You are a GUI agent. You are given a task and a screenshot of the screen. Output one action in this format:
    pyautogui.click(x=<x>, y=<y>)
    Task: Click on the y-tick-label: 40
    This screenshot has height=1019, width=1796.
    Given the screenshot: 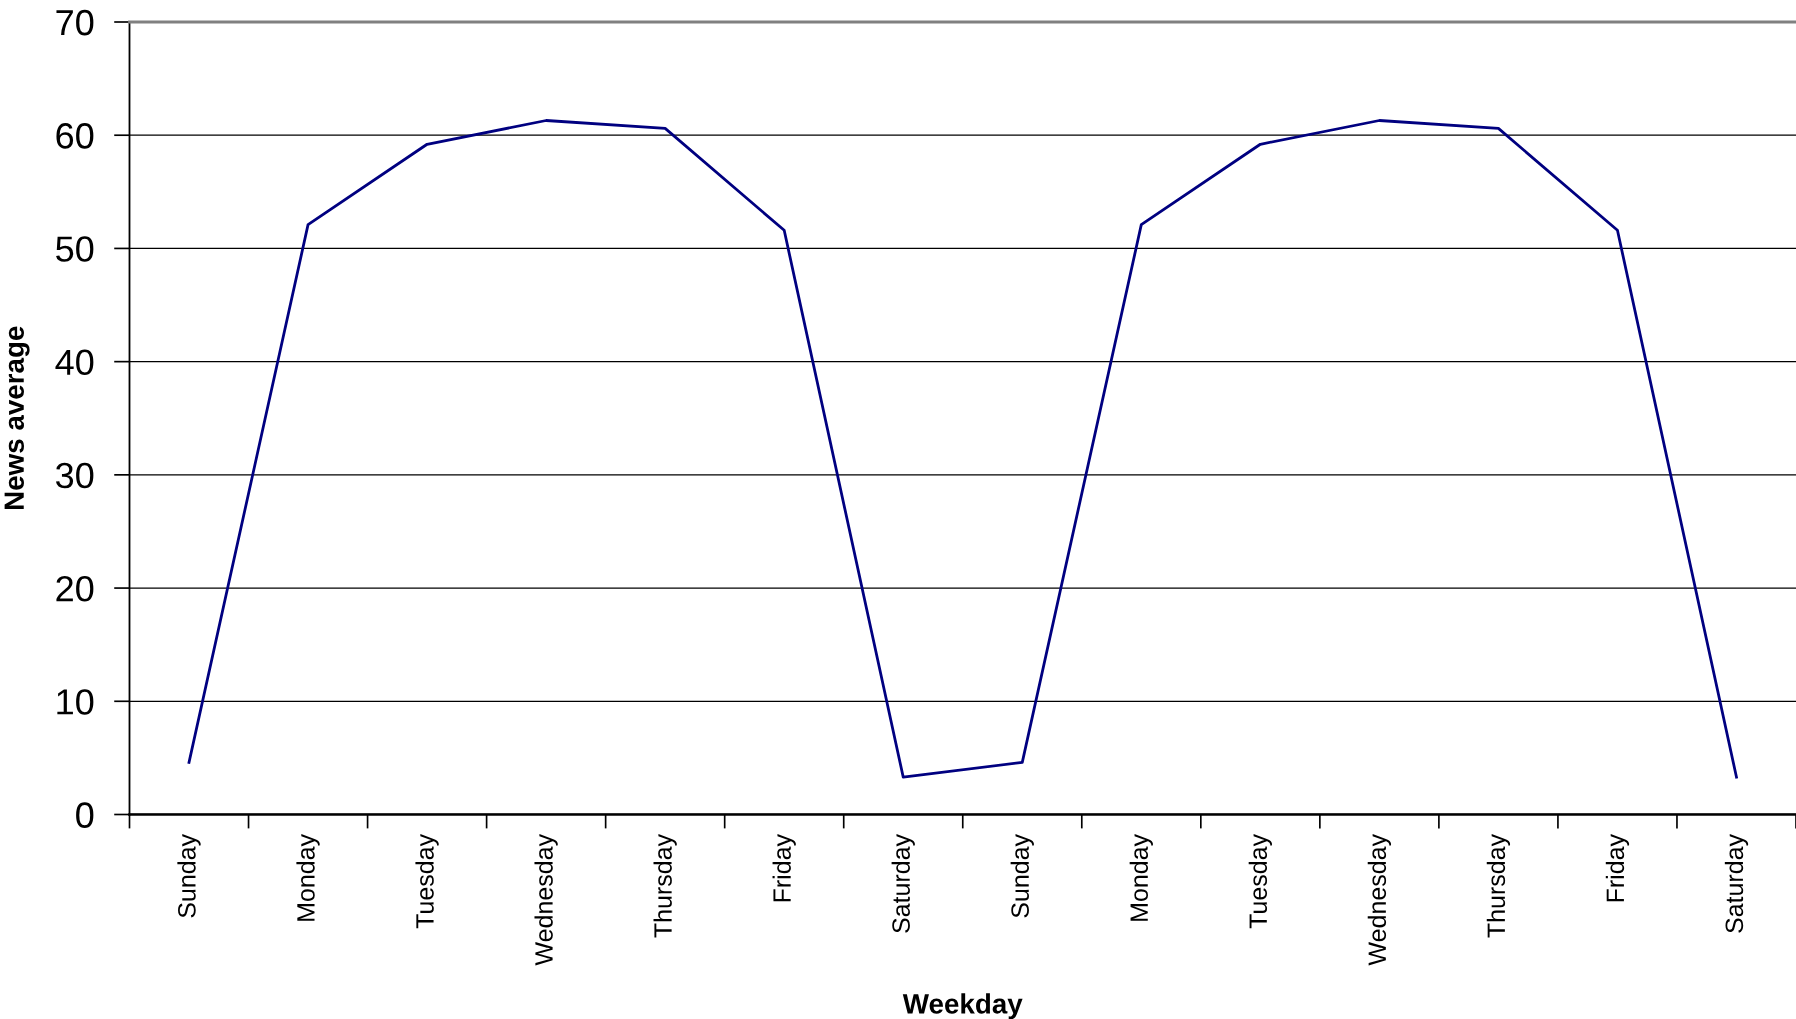 What is the action you would take?
    pyautogui.click(x=74, y=362)
    